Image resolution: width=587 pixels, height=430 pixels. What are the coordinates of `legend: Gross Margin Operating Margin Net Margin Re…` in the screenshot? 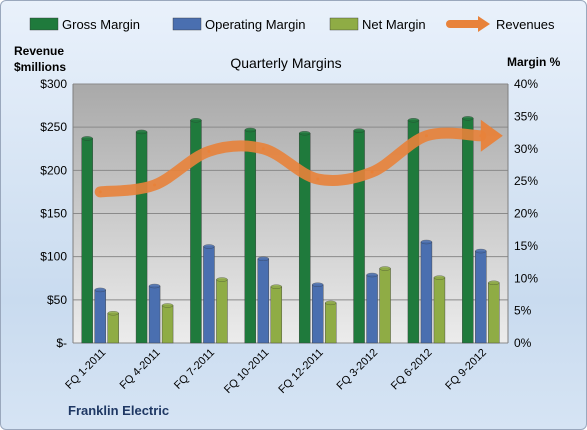 It's located at (292, 24).